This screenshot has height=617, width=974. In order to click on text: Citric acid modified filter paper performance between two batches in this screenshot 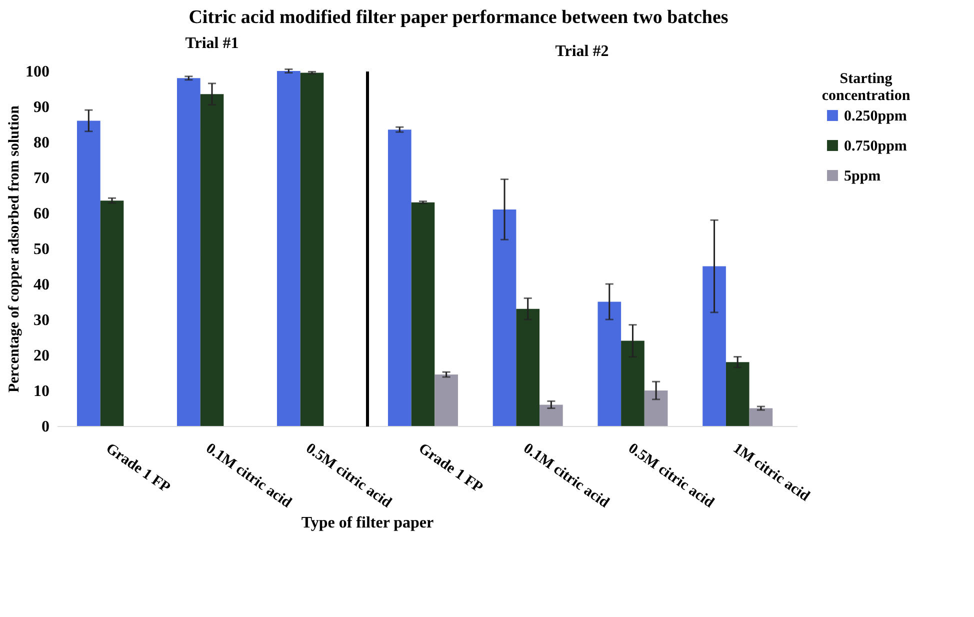, I will do `click(458, 17)`.